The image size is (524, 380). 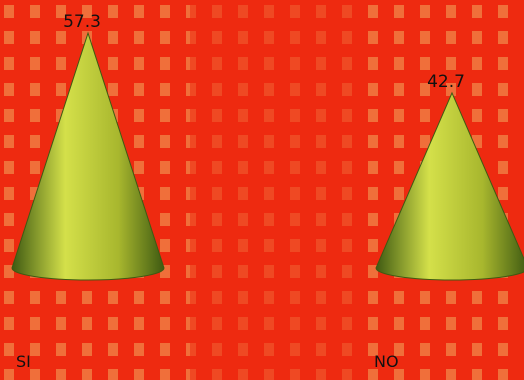 I want to click on category-label-no: NO, so click(x=386, y=361).